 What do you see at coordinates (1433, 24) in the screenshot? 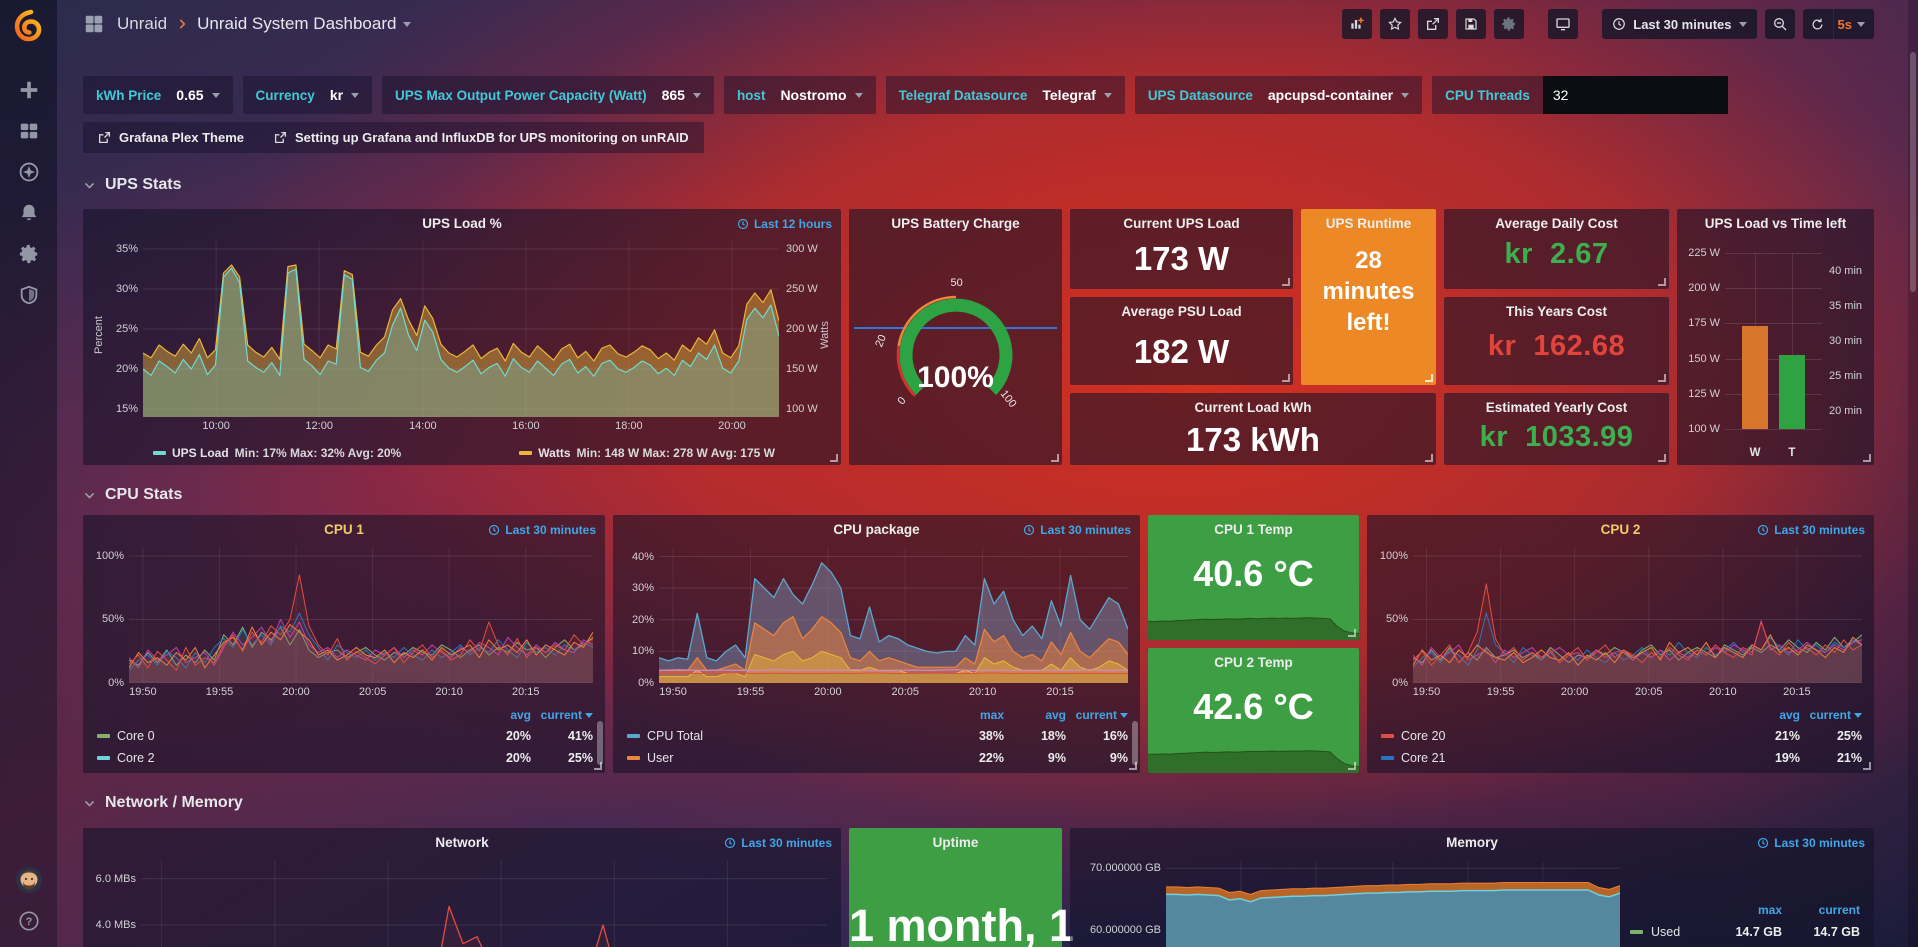
I see `share-button` at bounding box center [1433, 24].